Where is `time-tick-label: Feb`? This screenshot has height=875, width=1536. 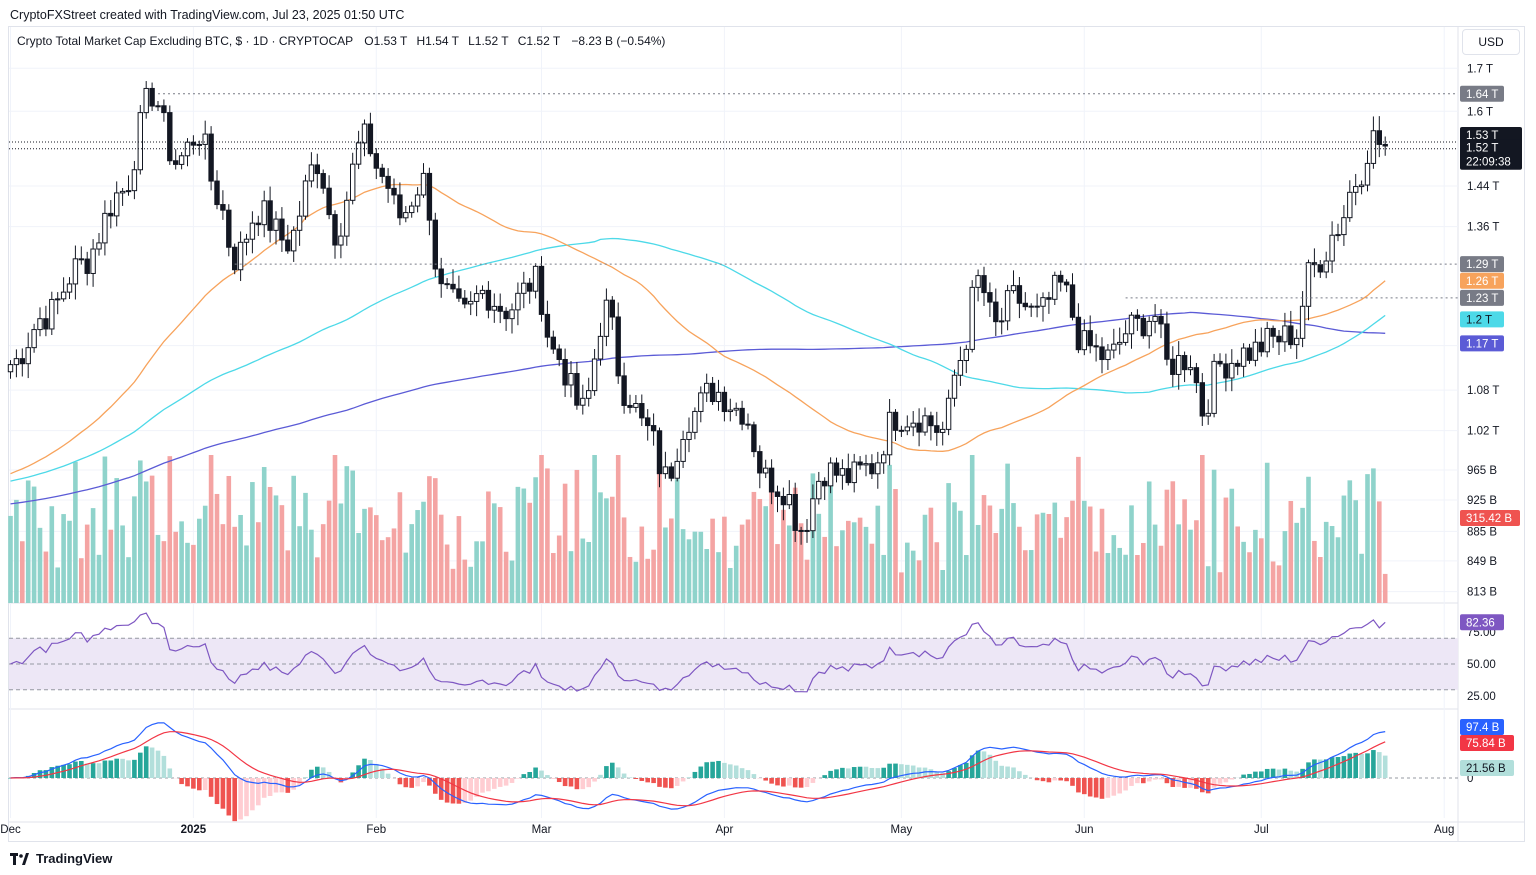
time-tick-label: Feb is located at coordinates (376, 830).